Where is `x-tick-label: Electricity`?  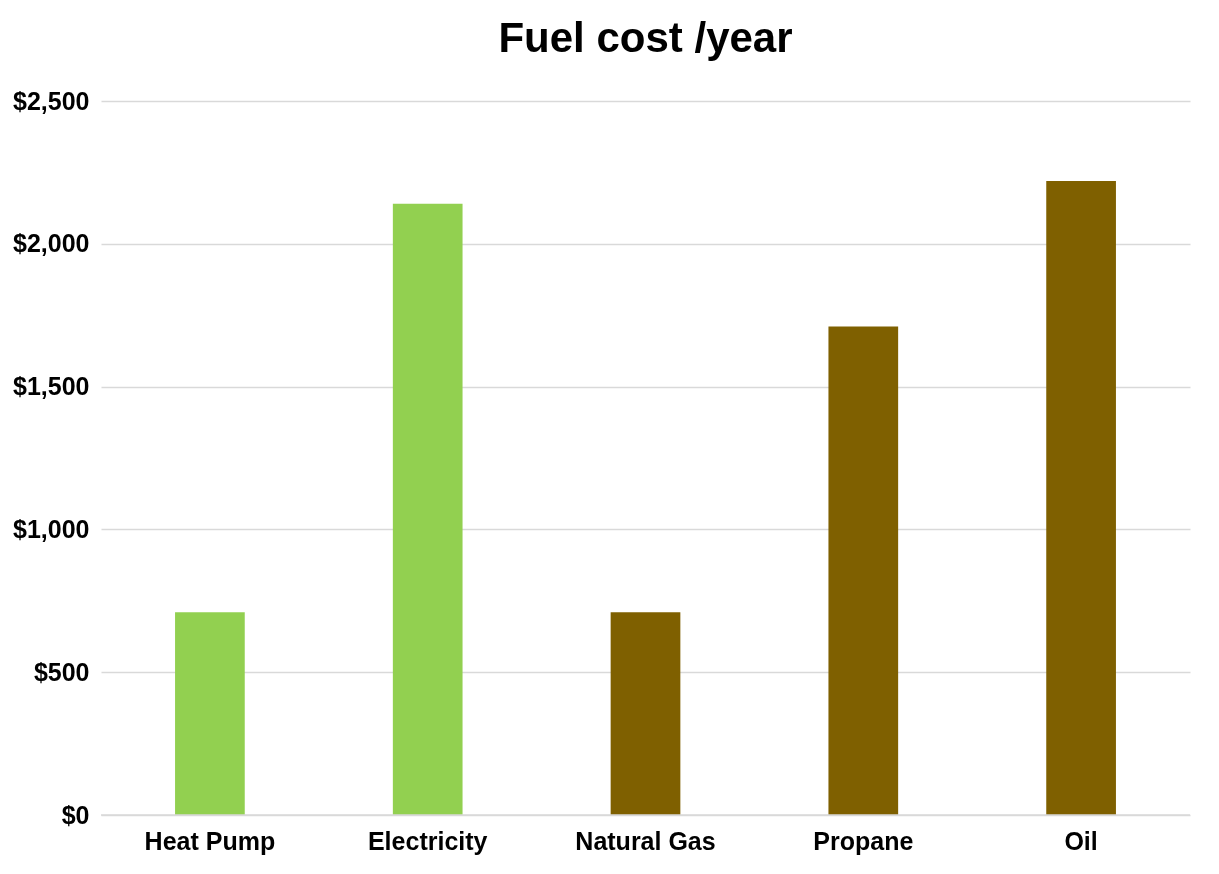 x-tick-label: Electricity is located at coordinates (427, 840).